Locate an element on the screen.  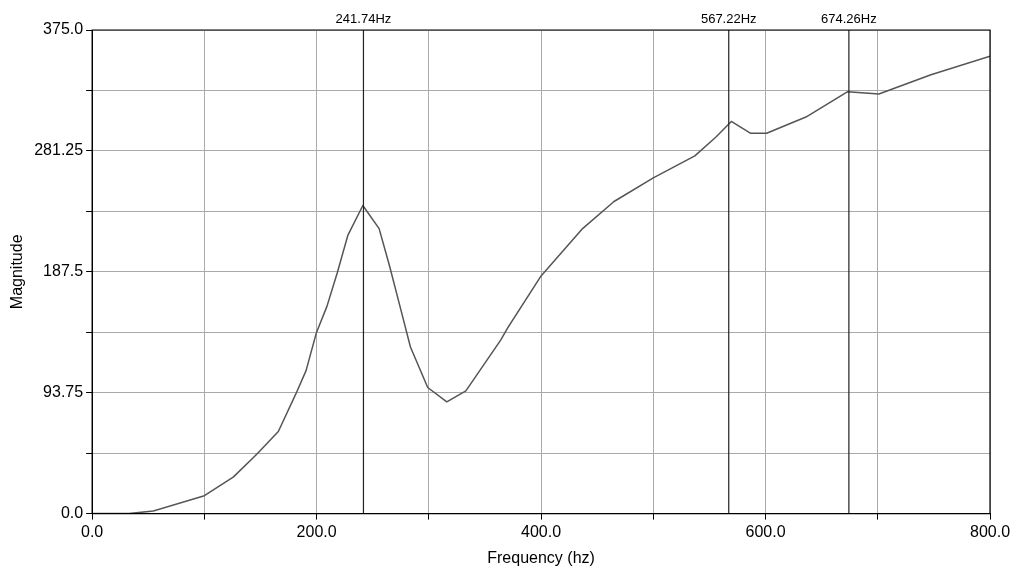
ref-line-label: 241.74Hz is located at coordinates (363, 19).